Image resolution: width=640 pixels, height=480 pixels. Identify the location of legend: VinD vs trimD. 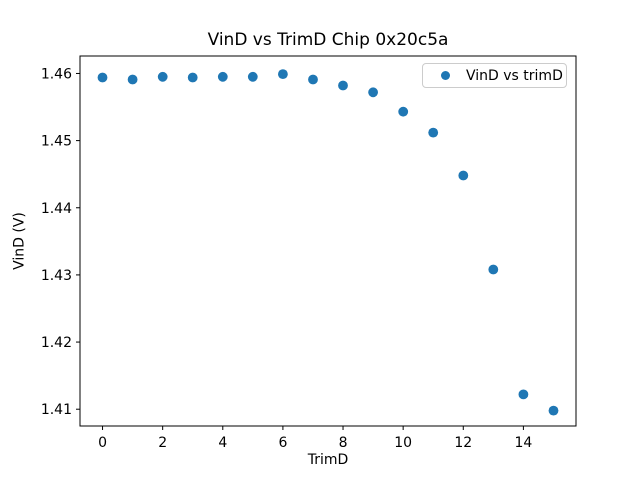
(494, 75).